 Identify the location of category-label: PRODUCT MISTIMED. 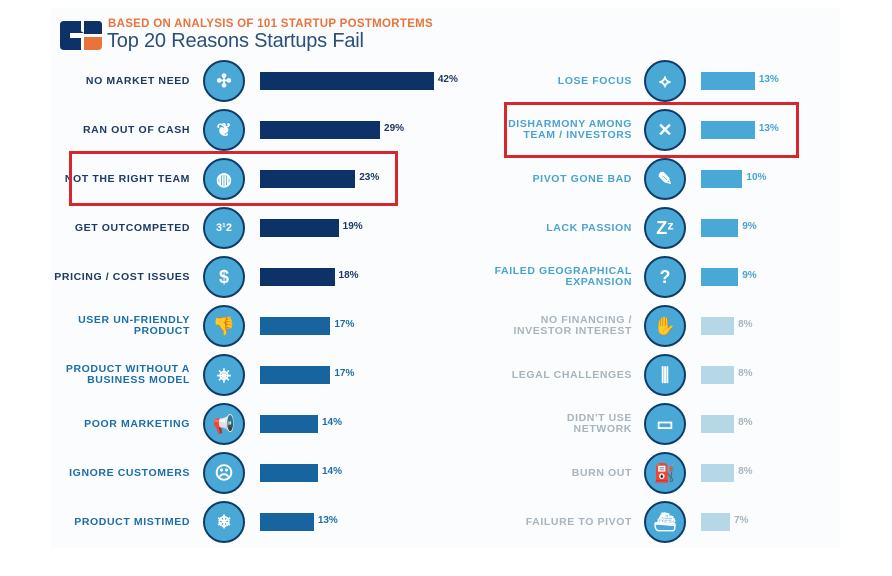
(132, 521).